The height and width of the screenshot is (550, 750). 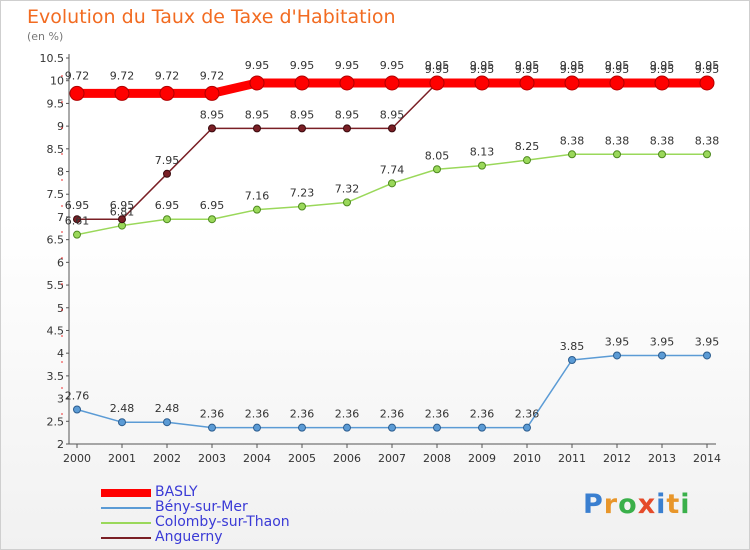 What do you see at coordinates (647, 504) in the screenshot?
I see `logo-letter: x` at bounding box center [647, 504].